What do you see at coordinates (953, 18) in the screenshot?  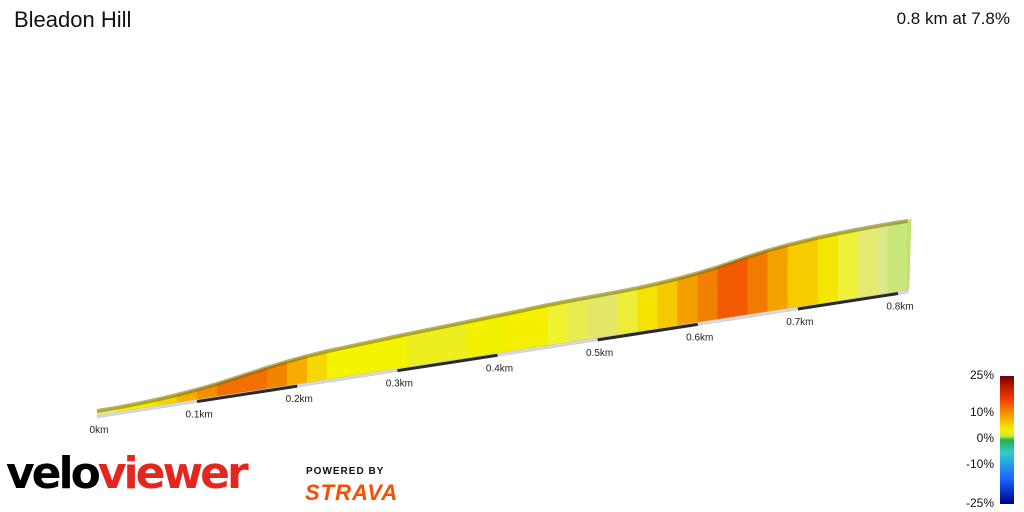 I see `segment-summary: 0.8 km at 7.8%` at bounding box center [953, 18].